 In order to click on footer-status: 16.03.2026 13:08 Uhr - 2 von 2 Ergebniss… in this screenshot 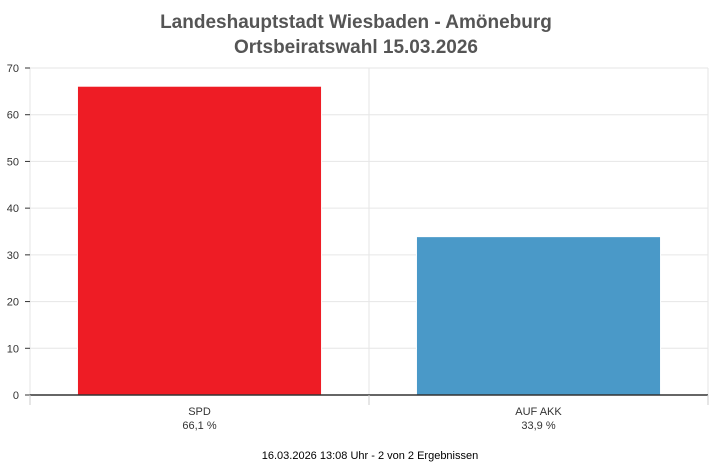, I will do `click(370, 456)`.